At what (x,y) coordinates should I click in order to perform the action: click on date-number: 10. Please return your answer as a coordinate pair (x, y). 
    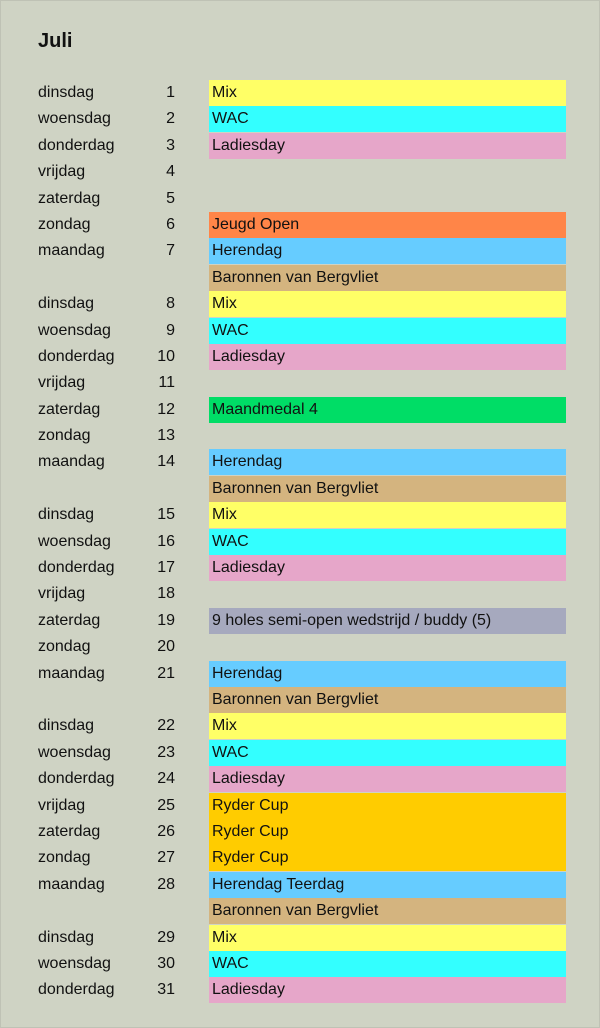
    Looking at the image, I should click on (166, 356).